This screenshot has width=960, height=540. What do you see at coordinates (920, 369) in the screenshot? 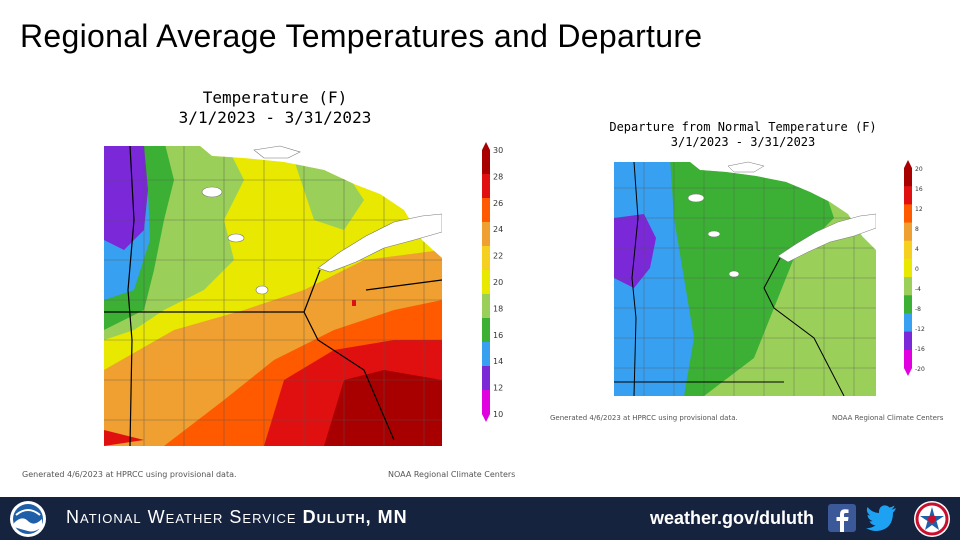
I see `departure-legend-tick-label: -20` at bounding box center [920, 369].